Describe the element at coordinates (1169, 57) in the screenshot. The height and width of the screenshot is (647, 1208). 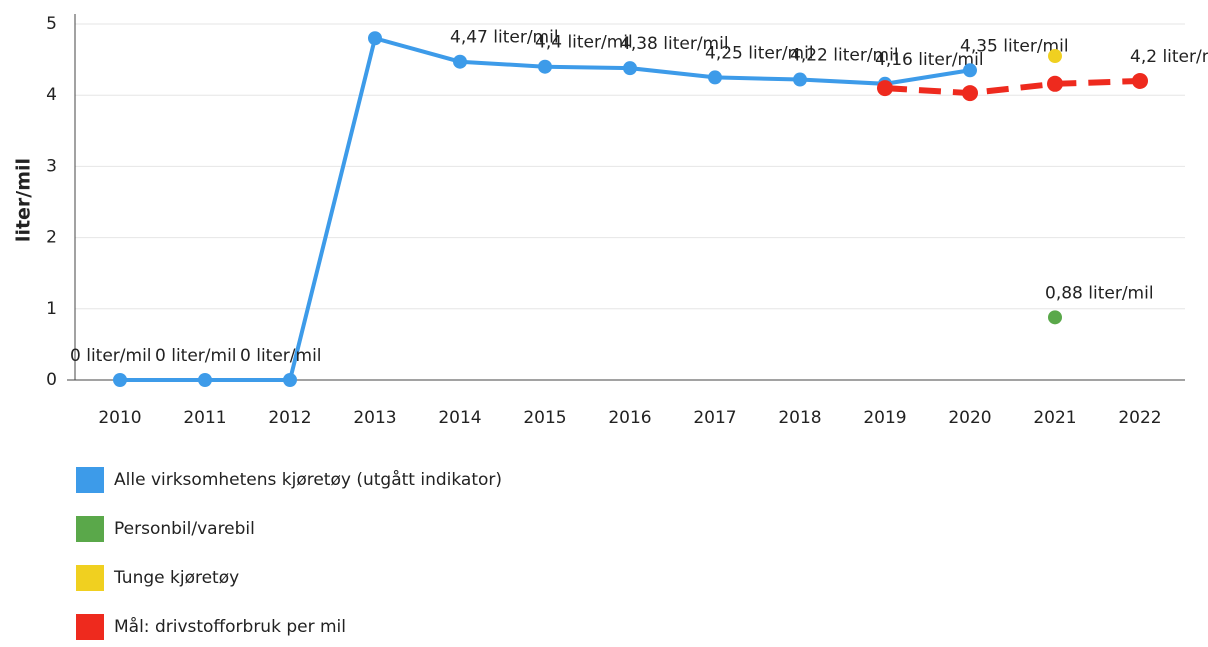
I see `data-label: 4,2 liter/mil` at that location.